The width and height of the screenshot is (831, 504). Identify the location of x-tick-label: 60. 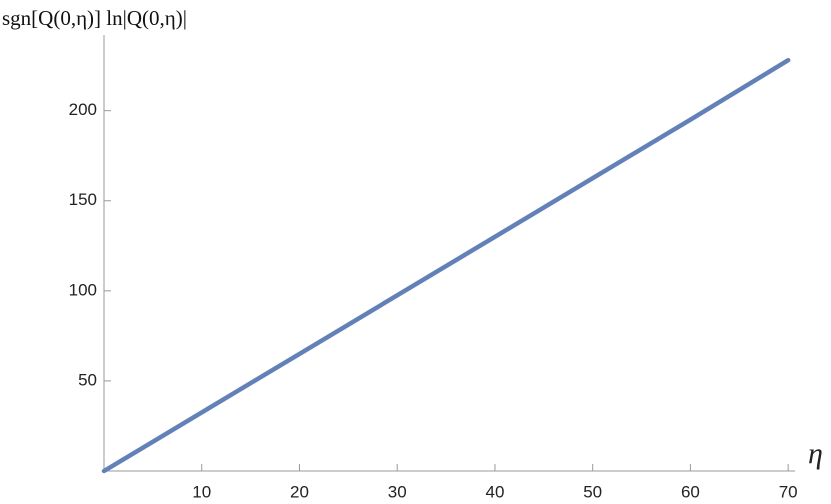
(690, 491).